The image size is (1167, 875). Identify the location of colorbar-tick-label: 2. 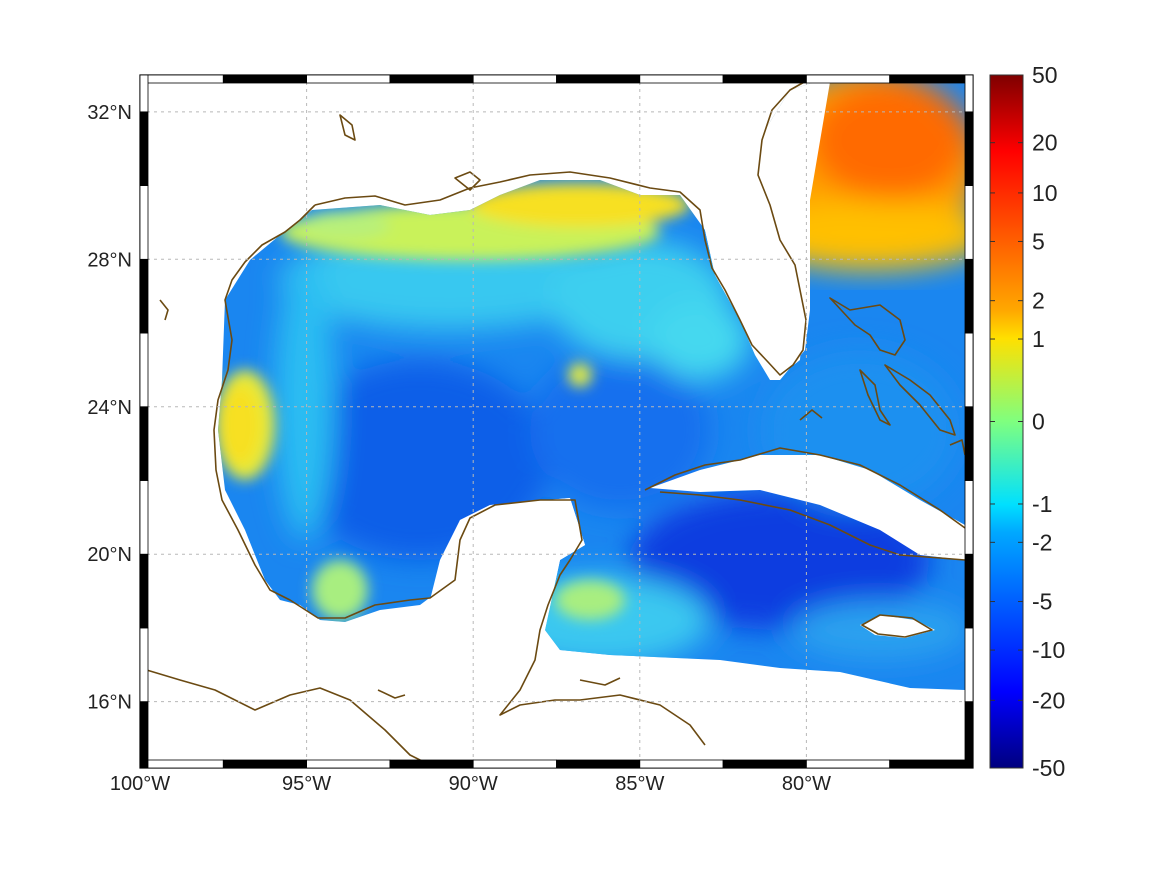
(1038, 301).